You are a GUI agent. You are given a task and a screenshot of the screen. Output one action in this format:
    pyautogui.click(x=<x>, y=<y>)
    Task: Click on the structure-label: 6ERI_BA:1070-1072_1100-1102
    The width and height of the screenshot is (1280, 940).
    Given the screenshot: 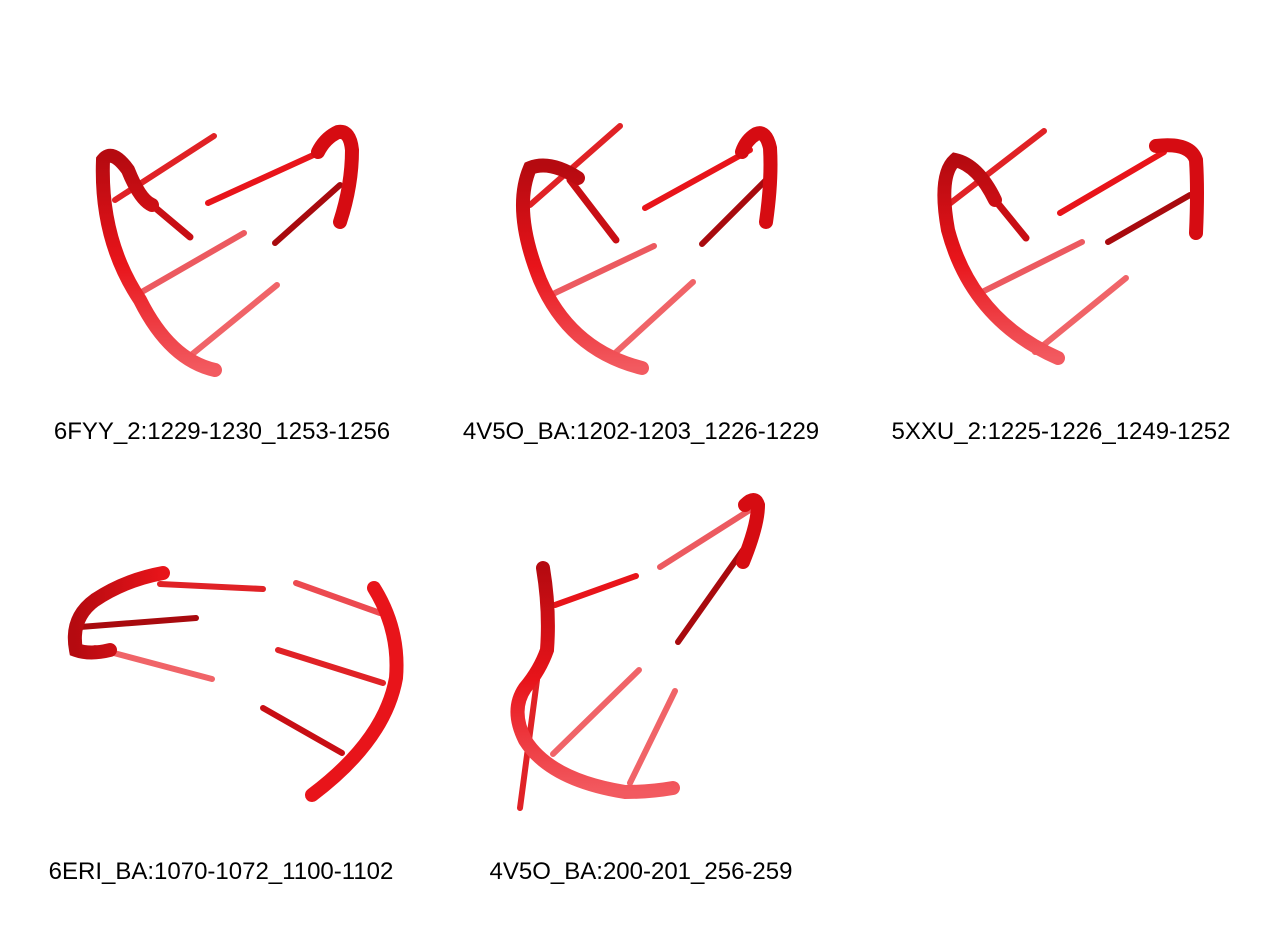 What is the action you would take?
    pyautogui.click(x=221, y=871)
    